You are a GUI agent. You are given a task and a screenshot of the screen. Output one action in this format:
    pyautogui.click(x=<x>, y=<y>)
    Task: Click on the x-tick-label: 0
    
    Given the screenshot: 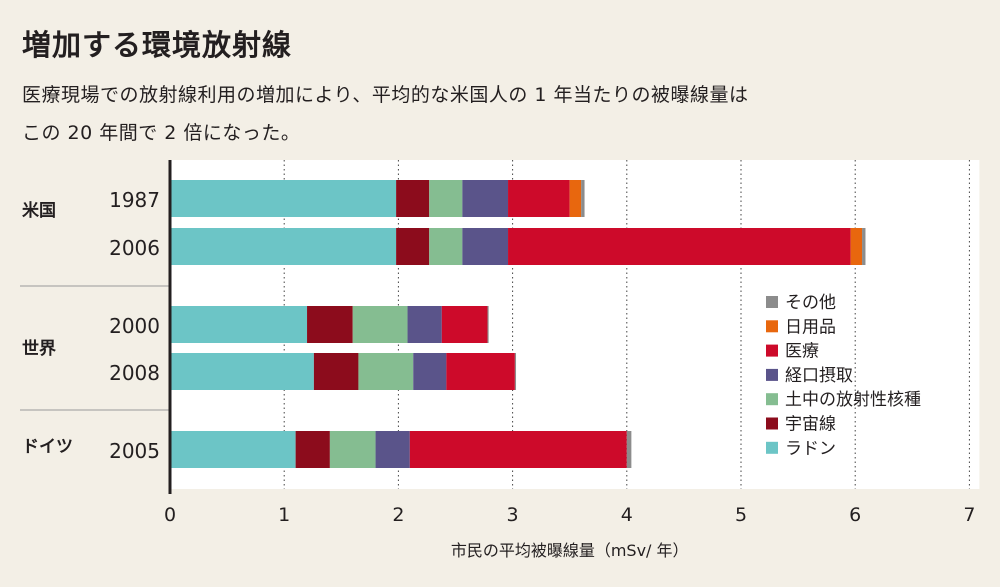 What is the action you would take?
    pyautogui.click(x=170, y=515)
    